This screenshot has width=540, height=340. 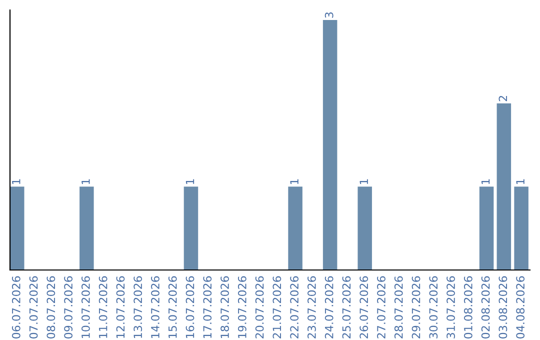 I want to click on x-tick-label: 11.07.2026, so click(x=103, y=307).